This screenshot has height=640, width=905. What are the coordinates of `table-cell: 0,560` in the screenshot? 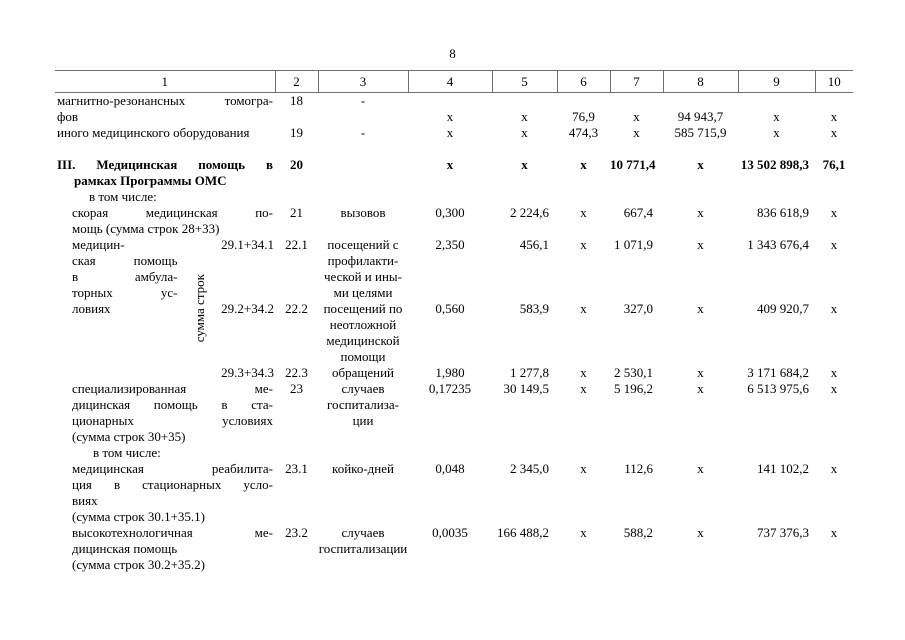 It's located at (450, 308).